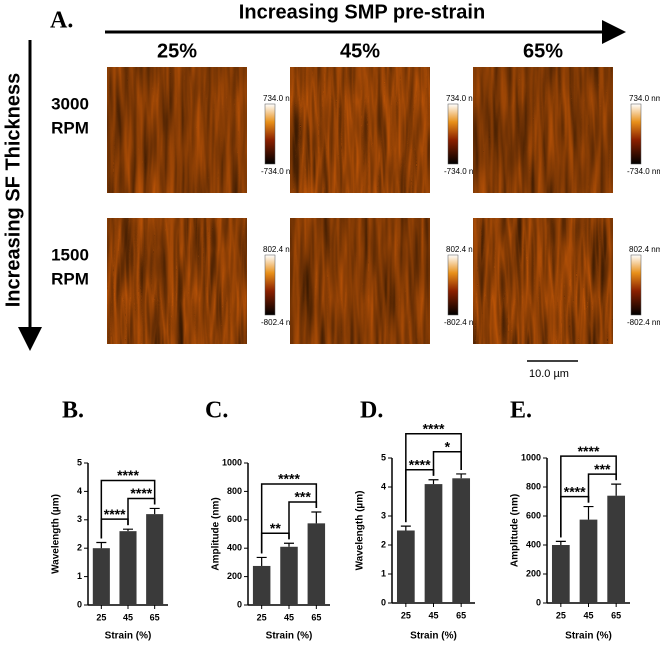  What do you see at coordinates (70, 103) in the screenshot?
I see `row-label: 3000` at bounding box center [70, 103].